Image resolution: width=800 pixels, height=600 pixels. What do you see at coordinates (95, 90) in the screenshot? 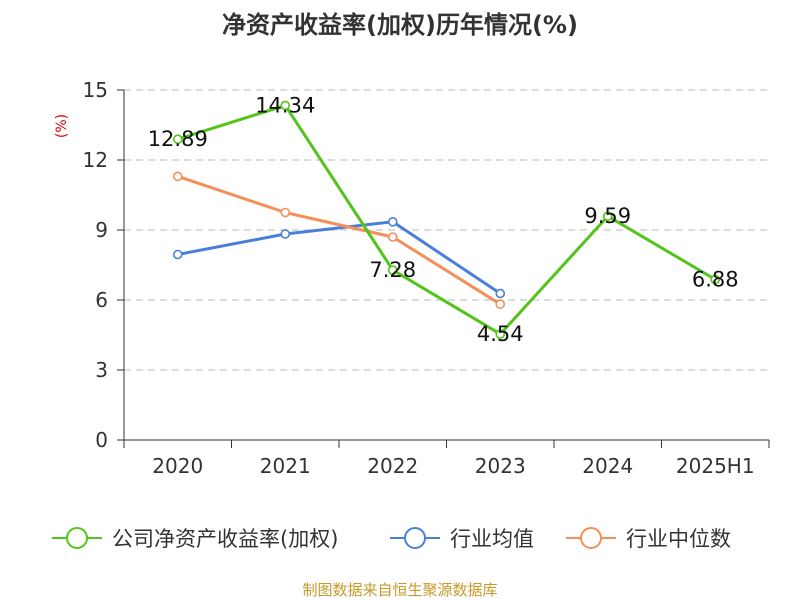
I see `y-tick-label: 15` at bounding box center [95, 90].